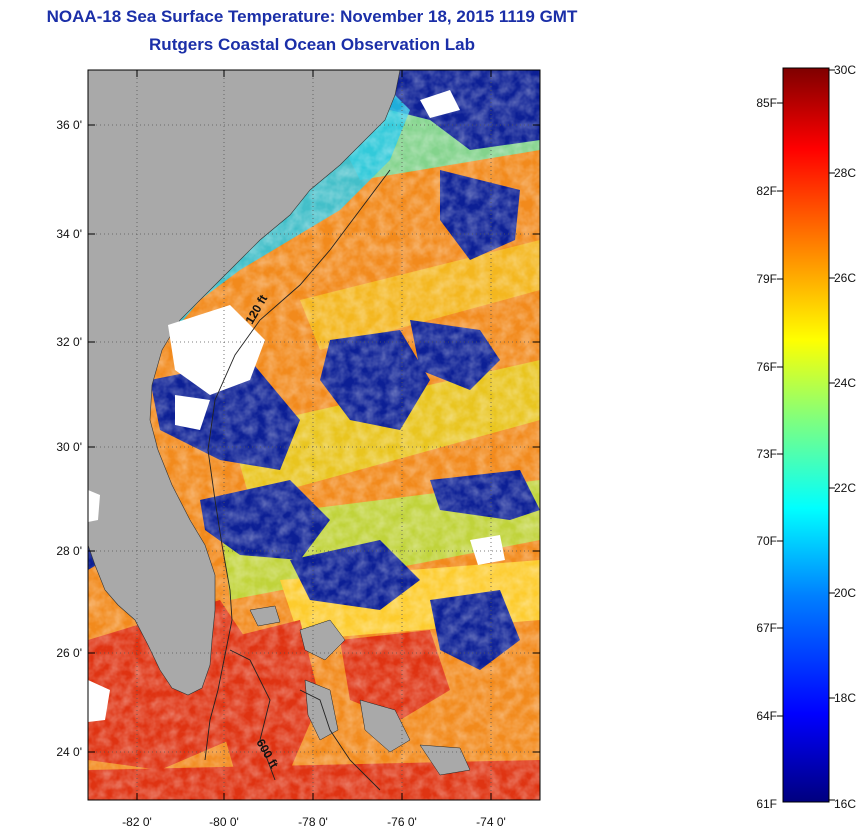 The image size is (864, 832). I want to click on longitude-labels: -82 0' -80 0' -78 0' -76 0' -74 0', so click(314, 822).